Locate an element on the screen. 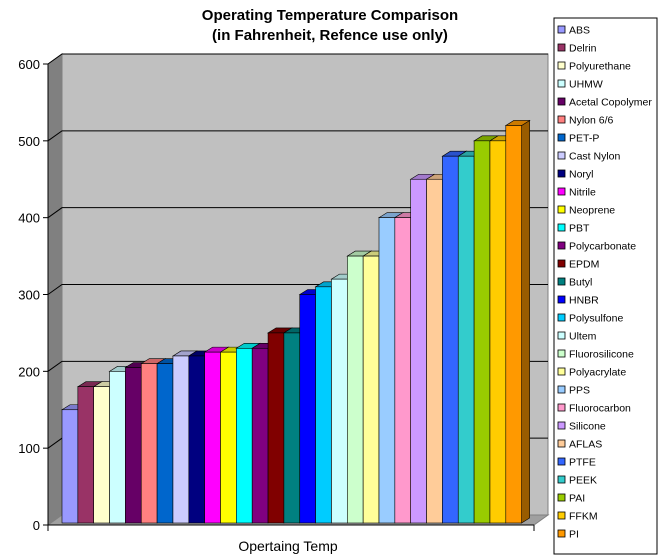 This screenshot has width=659, height=559. legend-item: FFKM is located at coordinates (577, 517).